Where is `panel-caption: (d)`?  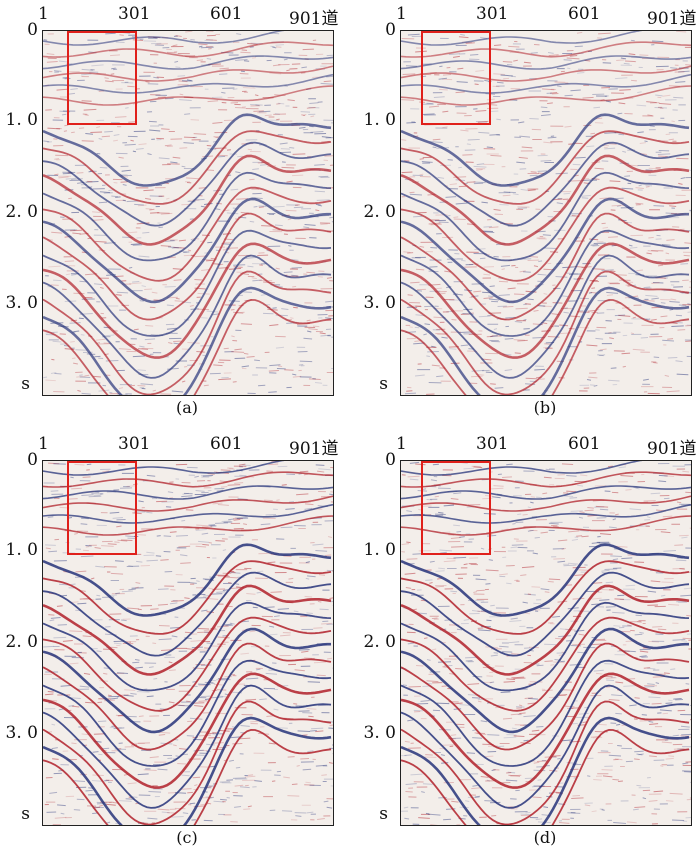
panel-caption: (d) is located at coordinates (545, 837).